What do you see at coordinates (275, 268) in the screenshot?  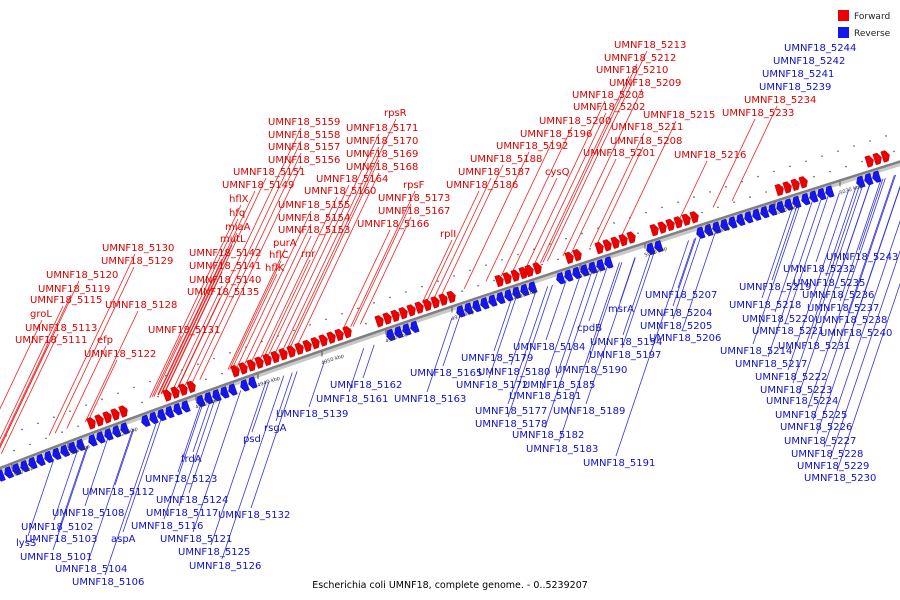 I see `forward-gene-label: hflK` at bounding box center [275, 268].